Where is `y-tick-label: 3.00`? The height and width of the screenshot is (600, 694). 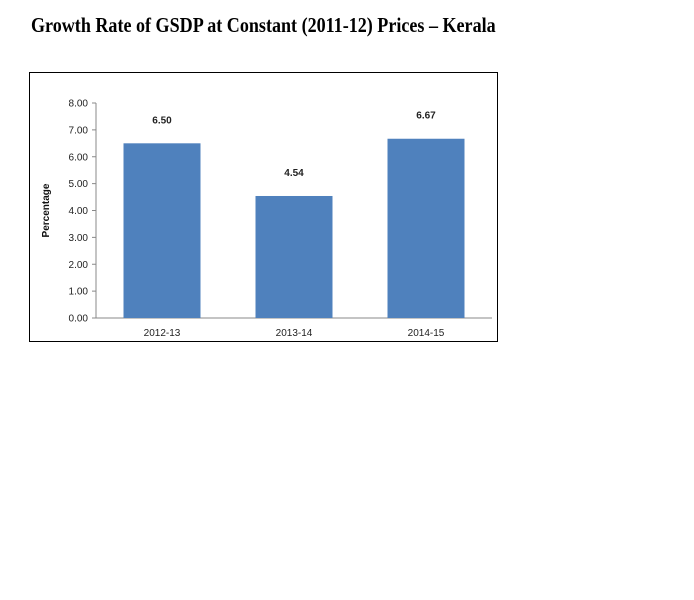 y-tick-label: 3.00 is located at coordinates (79, 238).